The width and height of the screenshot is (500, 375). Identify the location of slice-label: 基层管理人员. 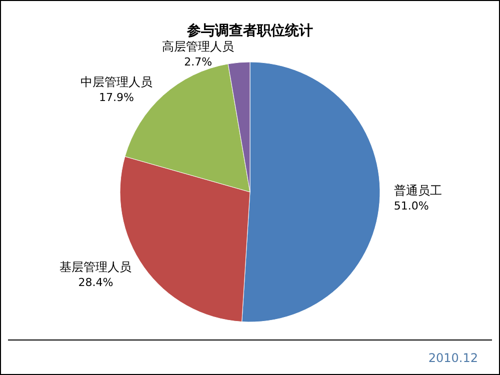
(96, 267).